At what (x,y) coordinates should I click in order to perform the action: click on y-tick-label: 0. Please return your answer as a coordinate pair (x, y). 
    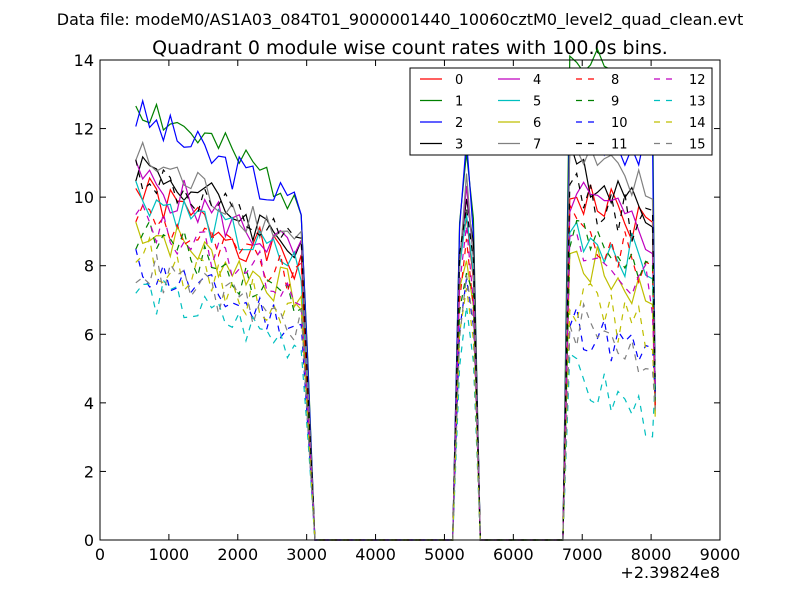
    Looking at the image, I should click on (89, 540).